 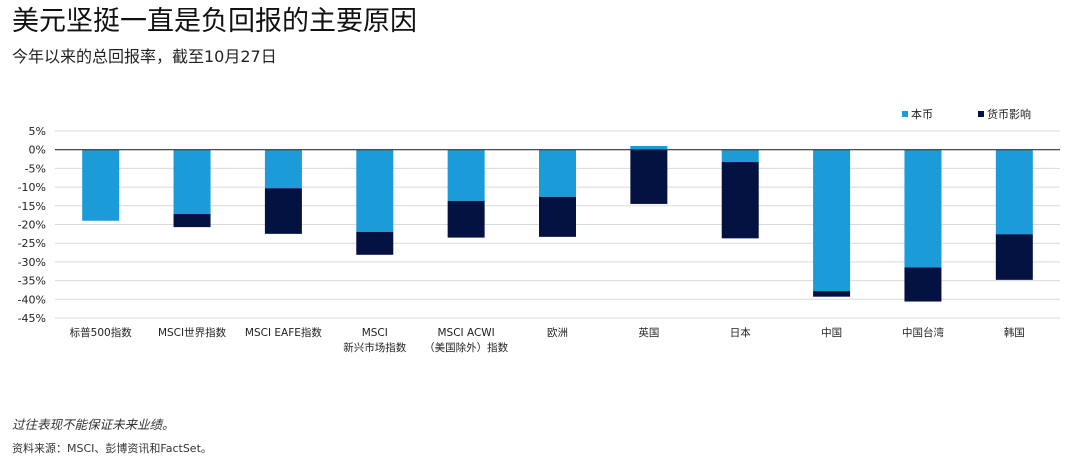 What do you see at coordinates (37, 150) in the screenshot?
I see `y-tick-label: 0%` at bounding box center [37, 150].